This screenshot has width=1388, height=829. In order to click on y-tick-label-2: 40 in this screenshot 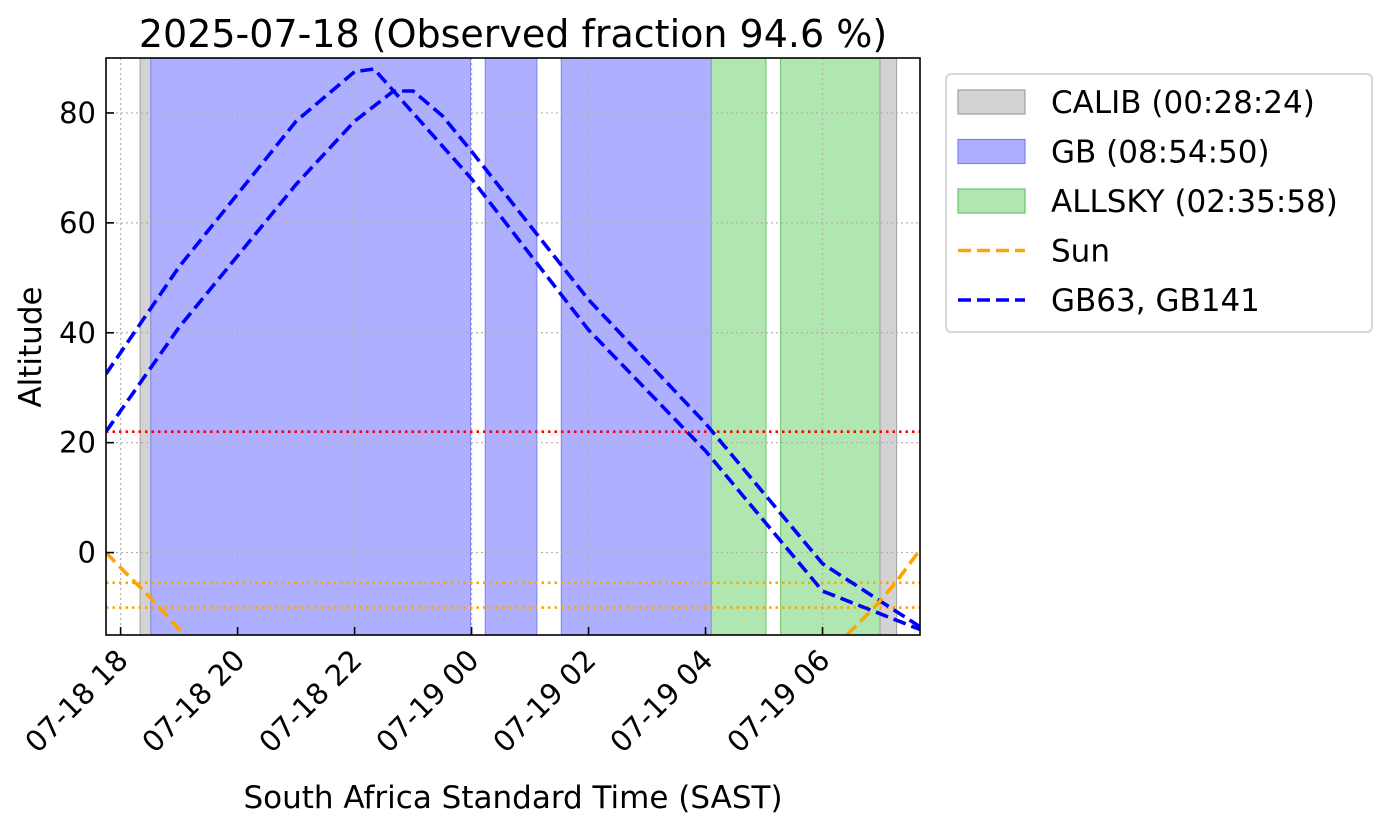, I will do `click(77, 333)`.